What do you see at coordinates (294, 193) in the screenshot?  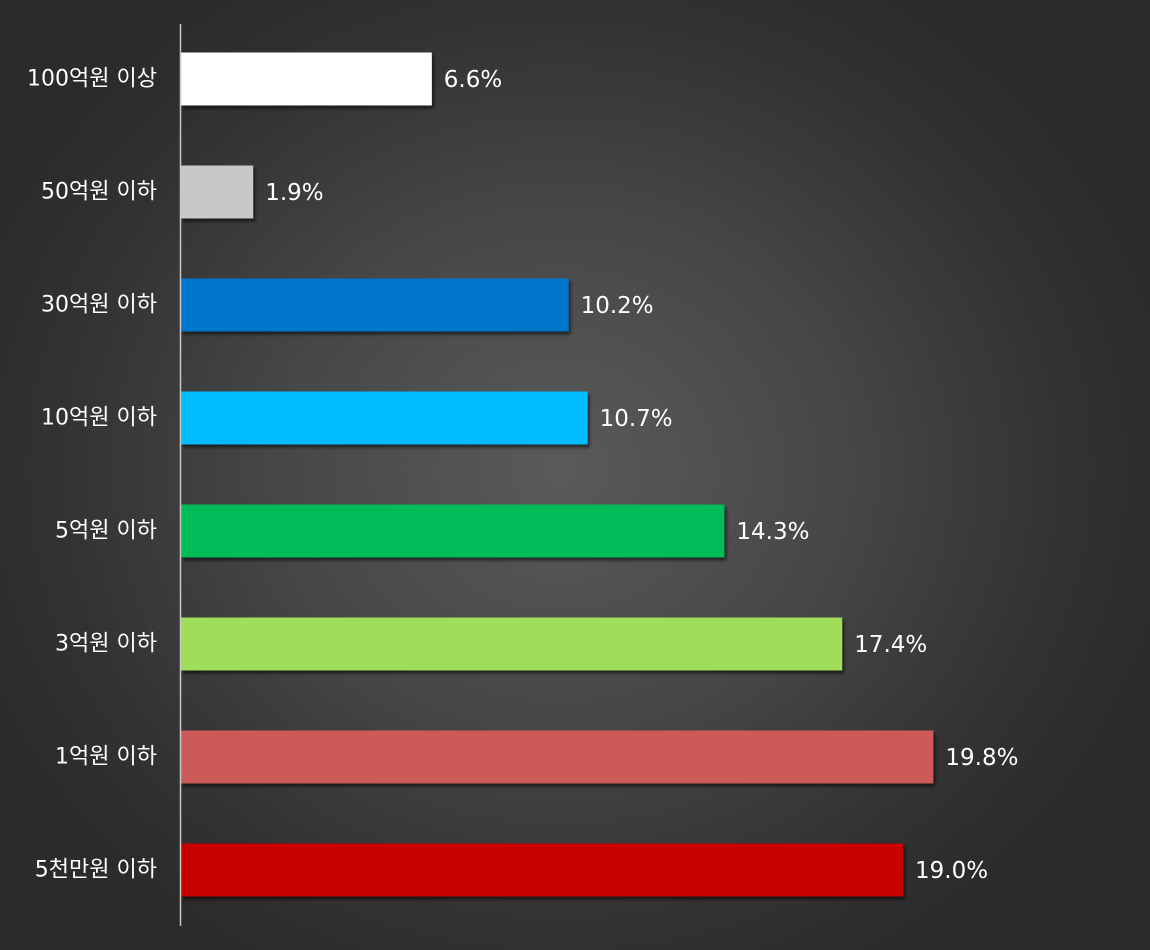 I see `value-label-1: 1.9%` at bounding box center [294, 193].